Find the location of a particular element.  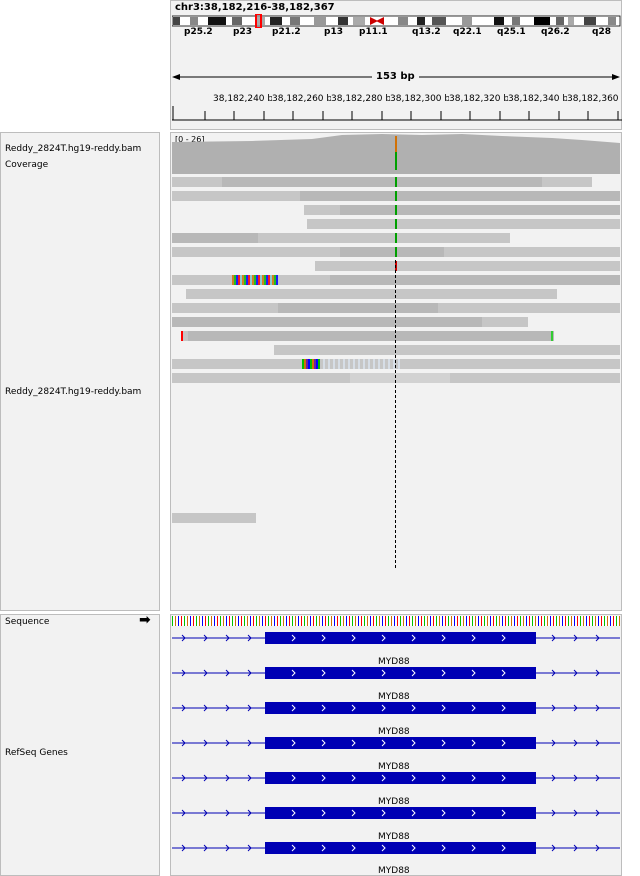

cytoband-label: p11.1 is located at coordinates (373, 32).